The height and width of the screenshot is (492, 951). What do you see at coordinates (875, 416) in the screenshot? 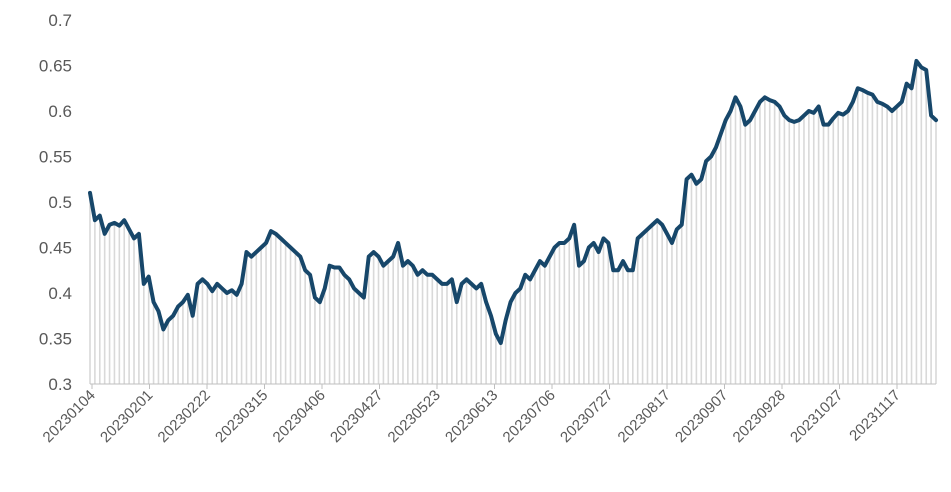
I see `x-tick-label: 20231117` at bounding box center [875, 416].